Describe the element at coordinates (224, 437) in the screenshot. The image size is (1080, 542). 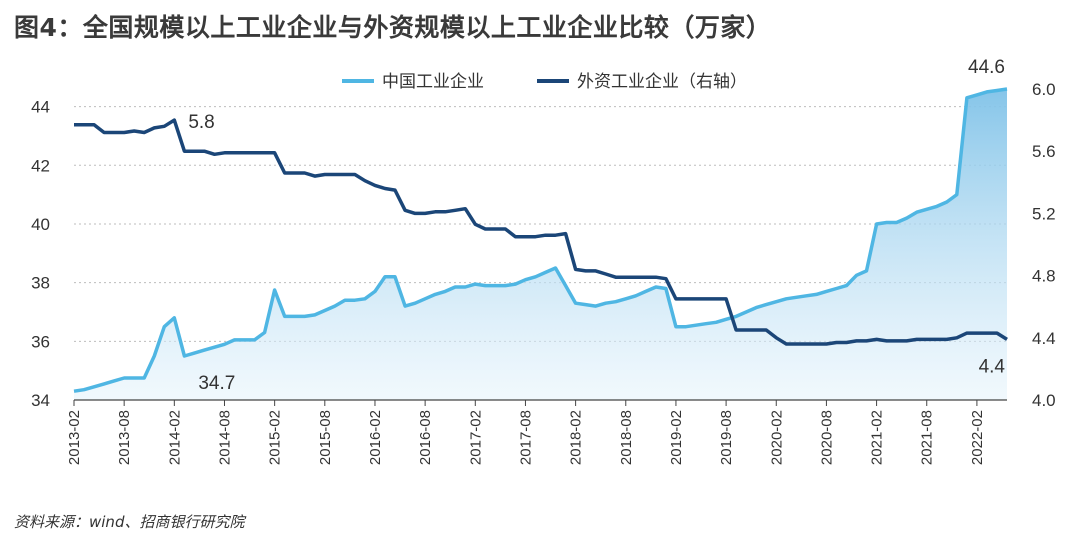
I see `x-tick-label: 2014-08` at that location.